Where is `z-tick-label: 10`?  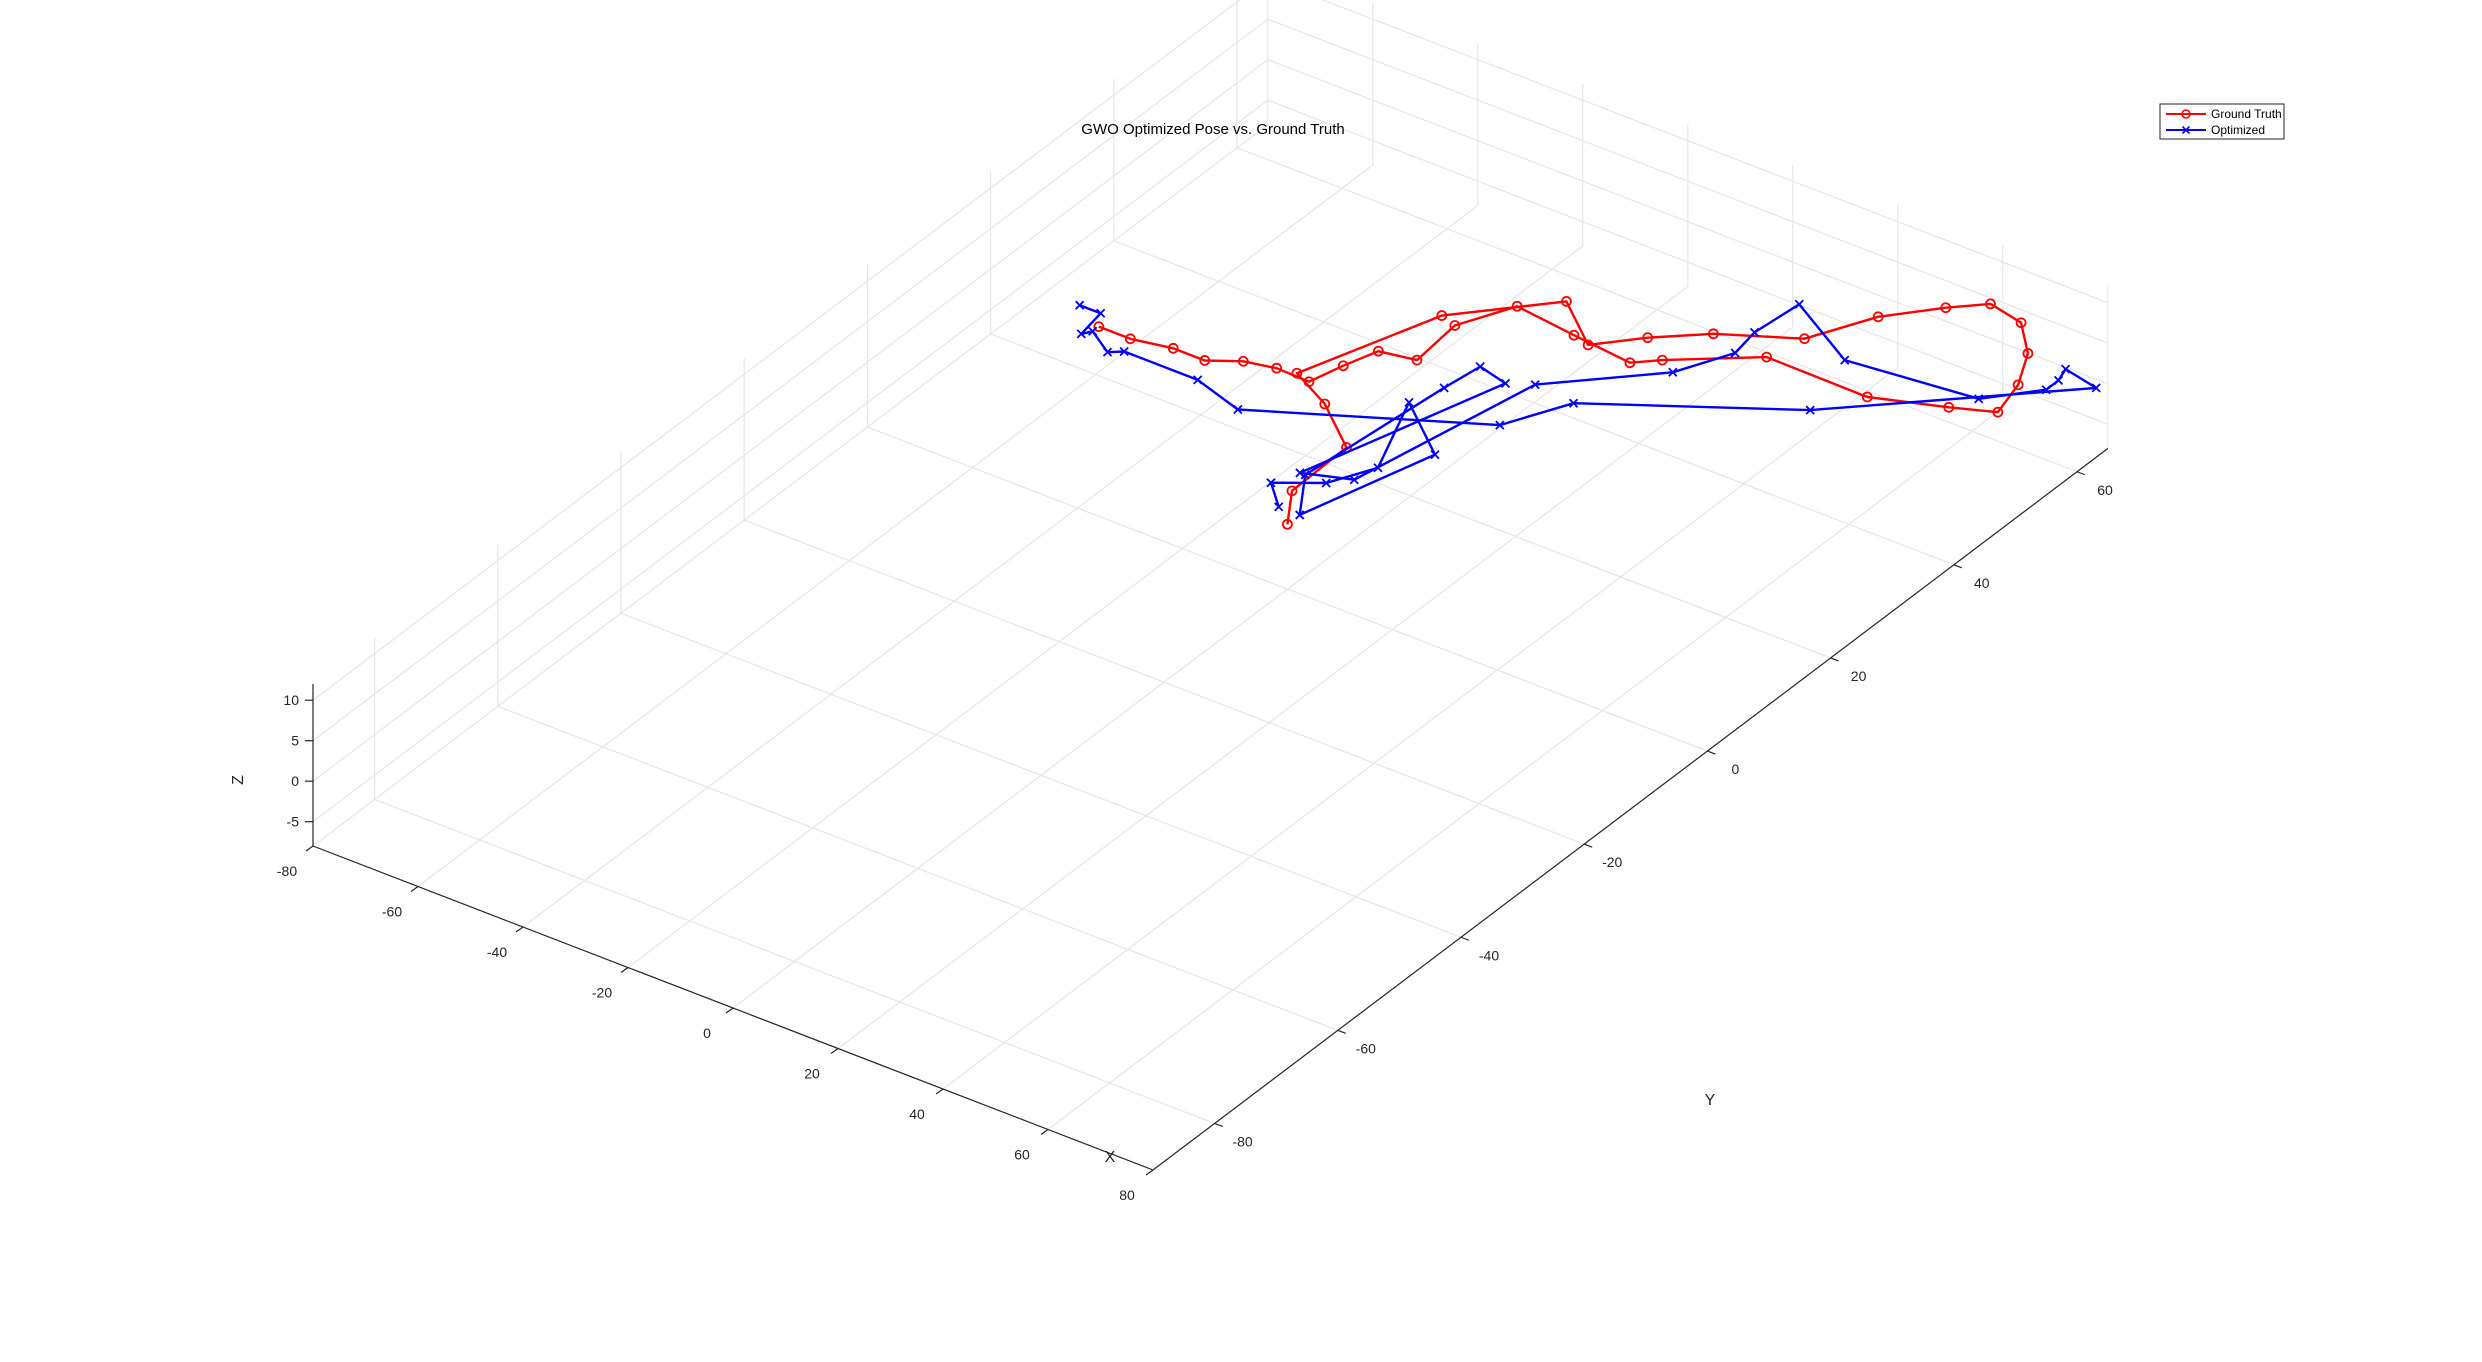 z-tick-label: 10 is located at coordinates (291, 700).